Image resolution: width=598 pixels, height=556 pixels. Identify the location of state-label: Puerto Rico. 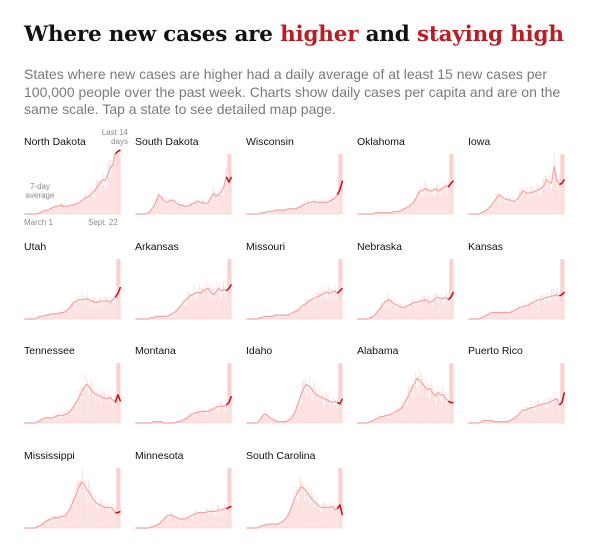
(495, 351).